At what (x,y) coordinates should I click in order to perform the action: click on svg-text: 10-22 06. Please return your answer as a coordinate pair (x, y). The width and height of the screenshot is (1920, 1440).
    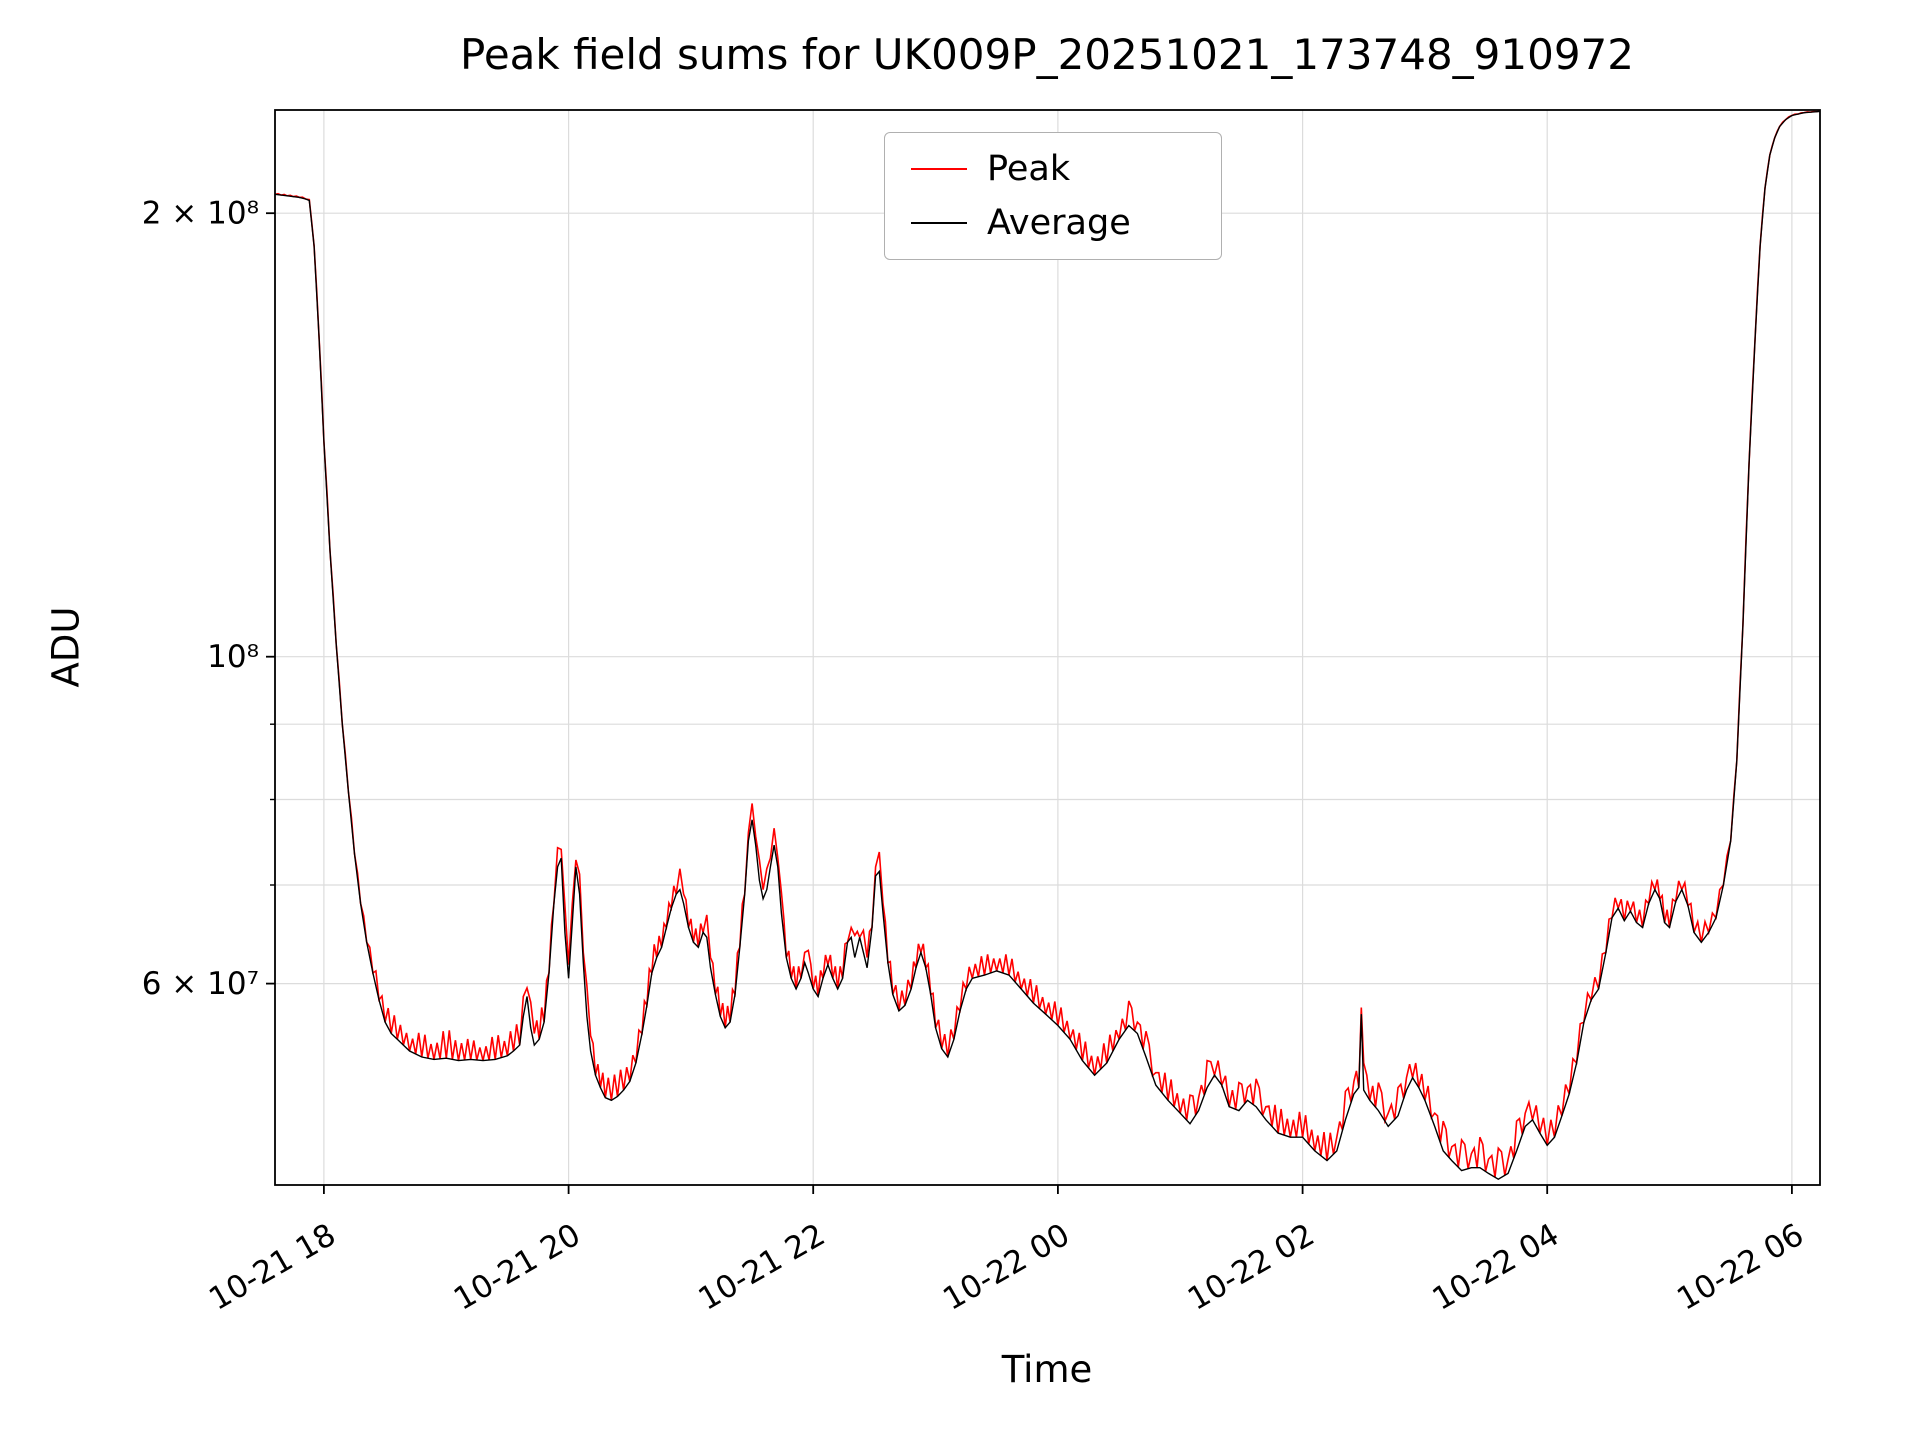
    Looking at the image, I should click on (1740, 1267).